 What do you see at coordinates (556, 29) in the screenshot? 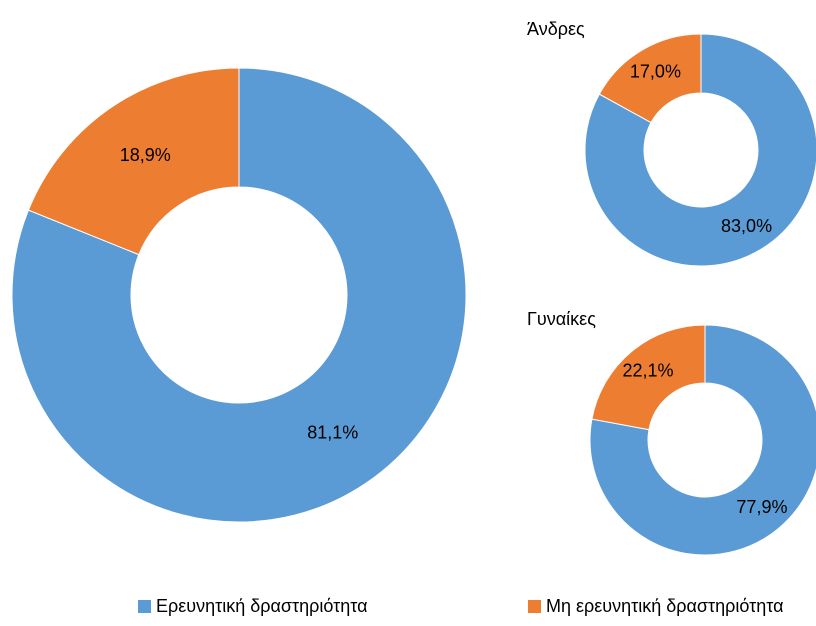
I see `chart-title: Άνδρες` at bounding box center [556, 29].